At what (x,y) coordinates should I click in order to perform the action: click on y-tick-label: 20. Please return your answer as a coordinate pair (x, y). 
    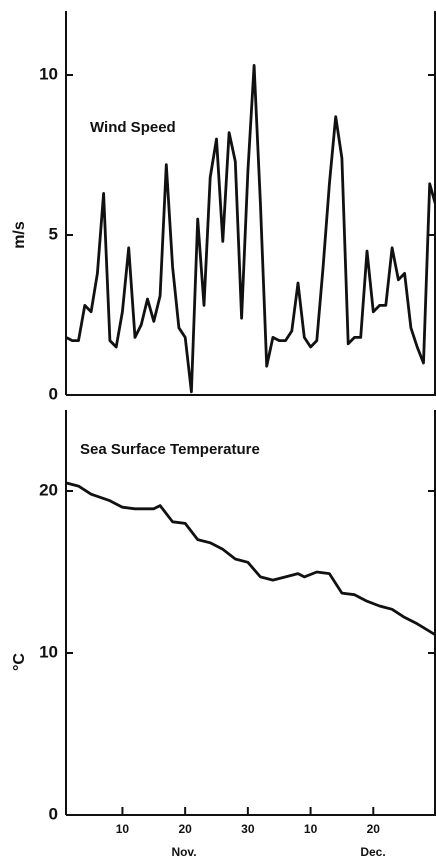
    Looking at the image, I should click on (48, 489).